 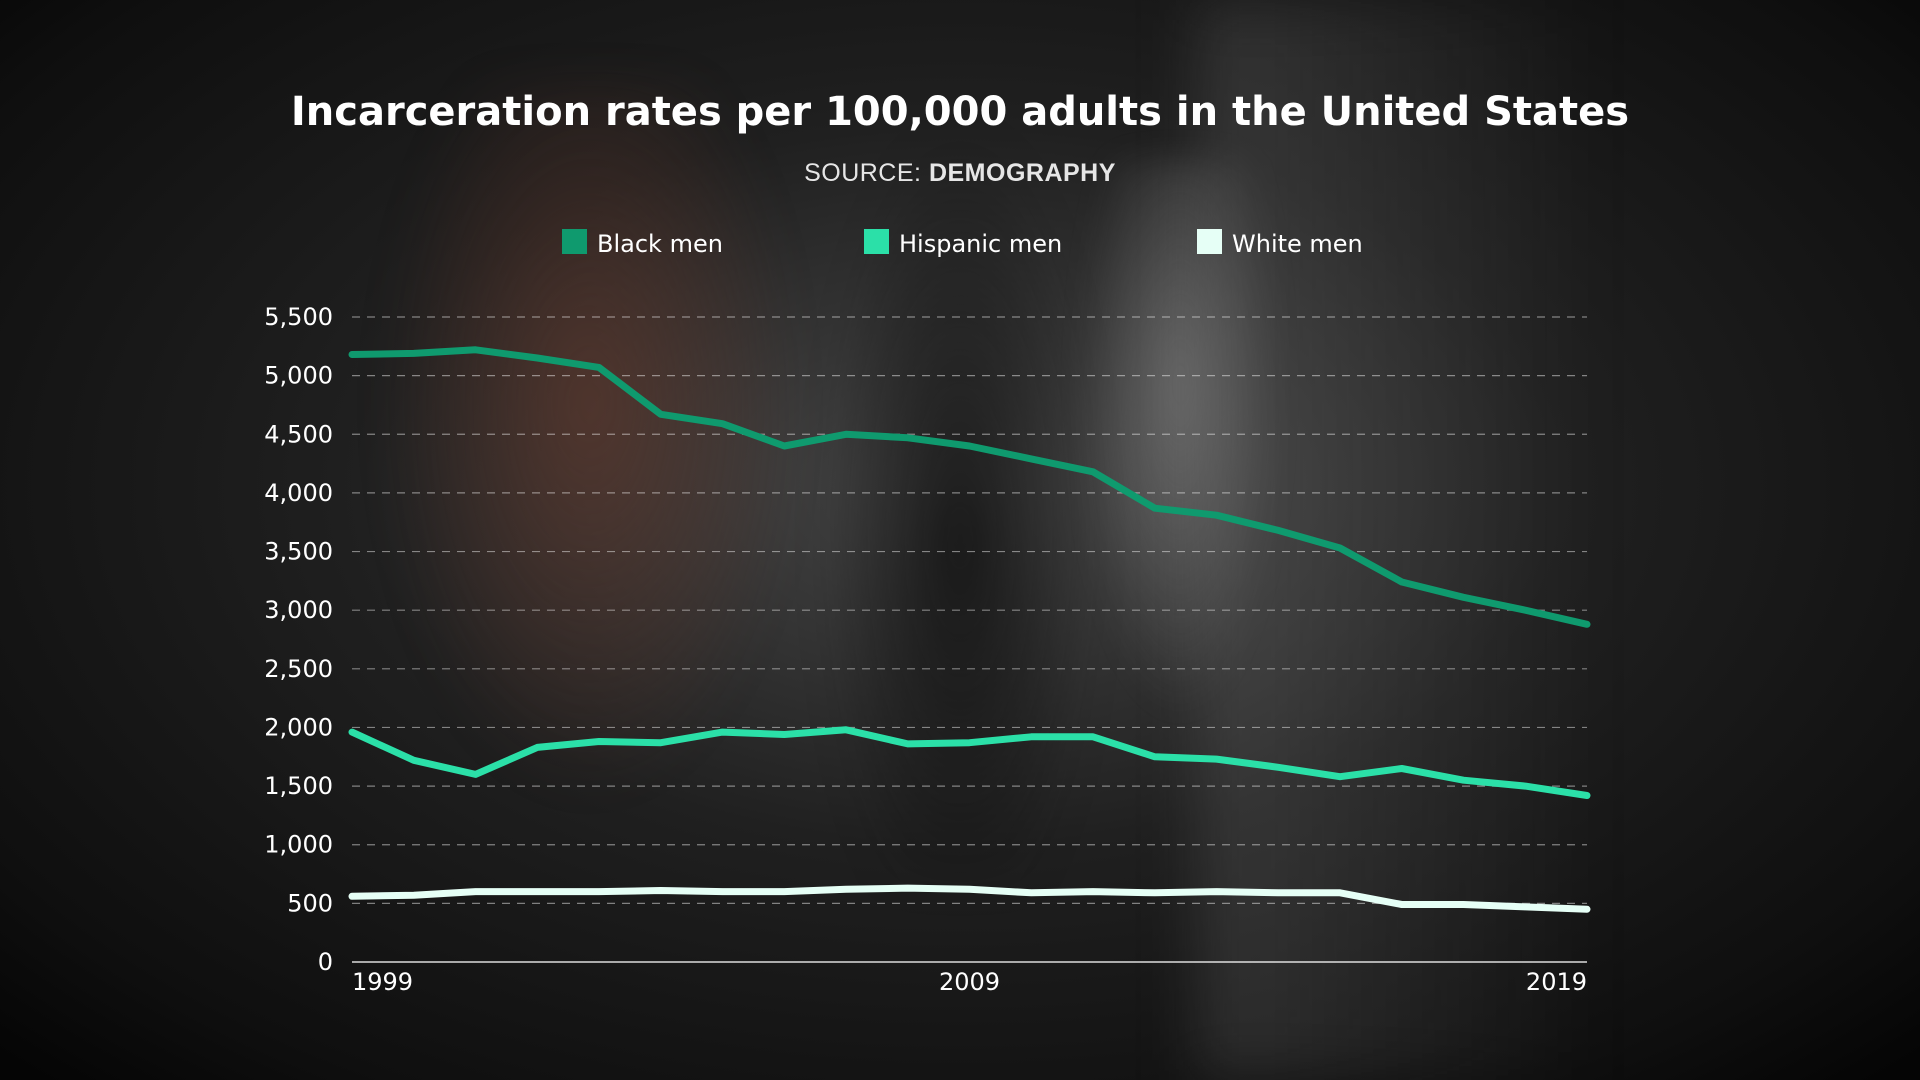 I want to click on legend-label: White men, so click(x=1297, y=244).